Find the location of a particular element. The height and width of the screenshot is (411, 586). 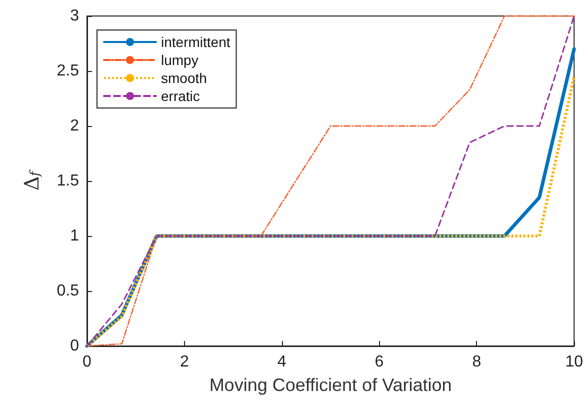

x-tick-label: 6 is located at coordinates (379, 362).